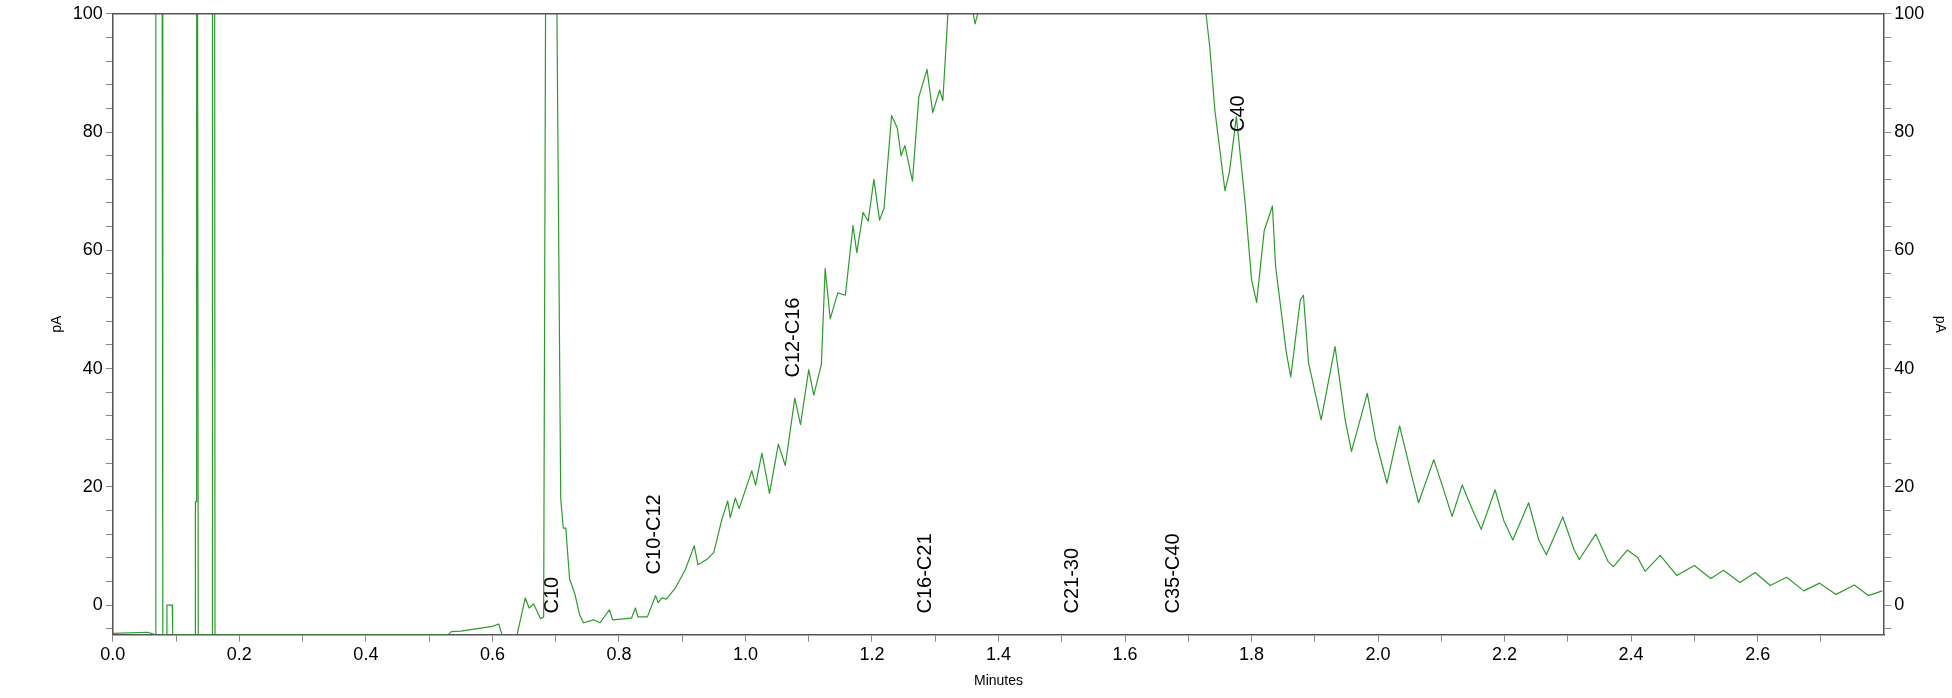 The height and width of the screenshot is (698, 1952). Describe the element at coordinates (366, 654) in the screenshot. I see `x-tick-label: 0.4` at that location.